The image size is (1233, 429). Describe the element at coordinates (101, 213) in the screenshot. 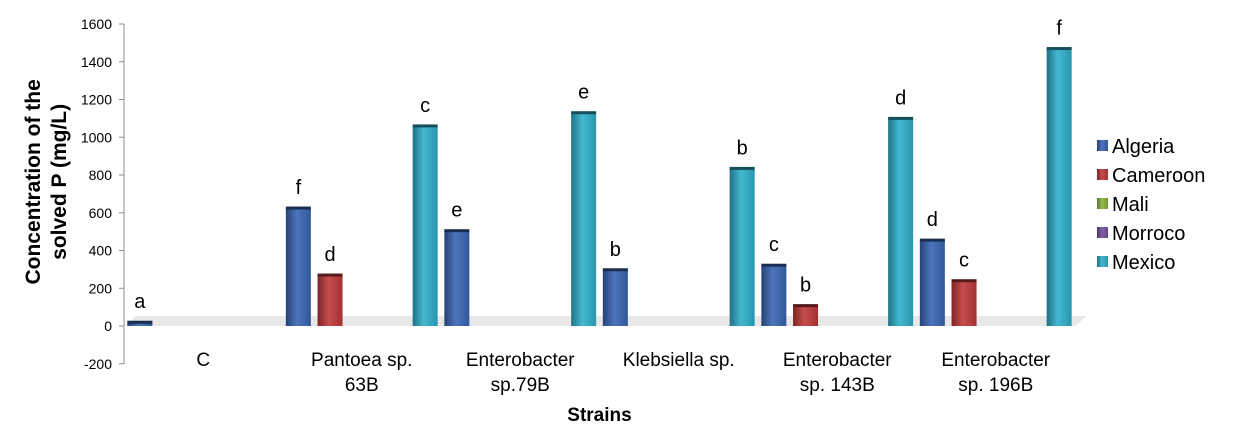

I see `y-tick-label: 600` at that location.